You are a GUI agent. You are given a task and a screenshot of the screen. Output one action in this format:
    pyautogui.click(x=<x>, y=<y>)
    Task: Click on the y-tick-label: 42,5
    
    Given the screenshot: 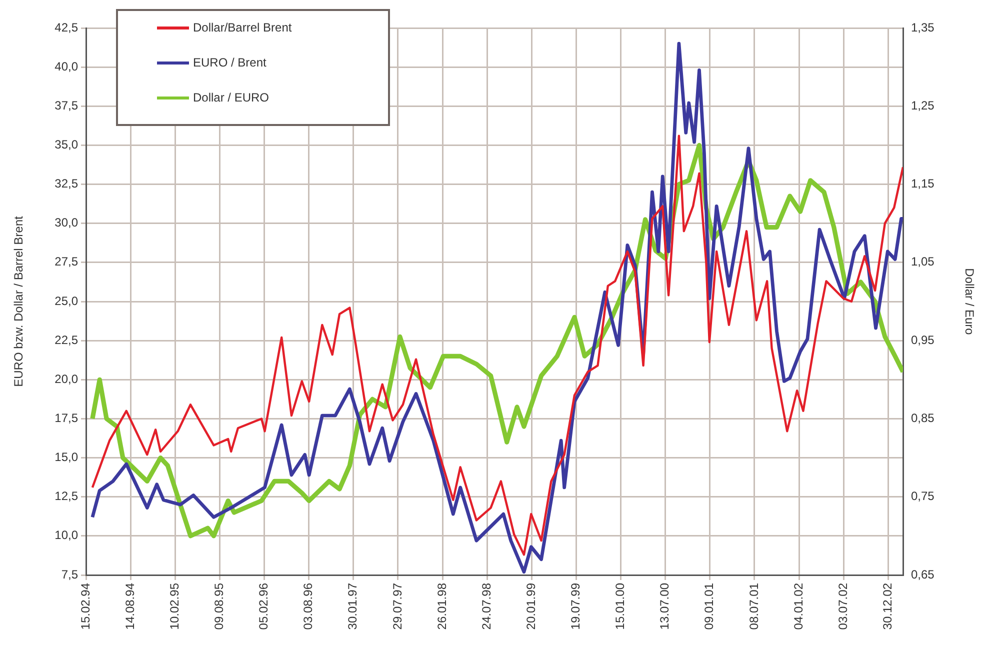 What is the action you would take?
    pyautogui.click(x=66, y=27)
    